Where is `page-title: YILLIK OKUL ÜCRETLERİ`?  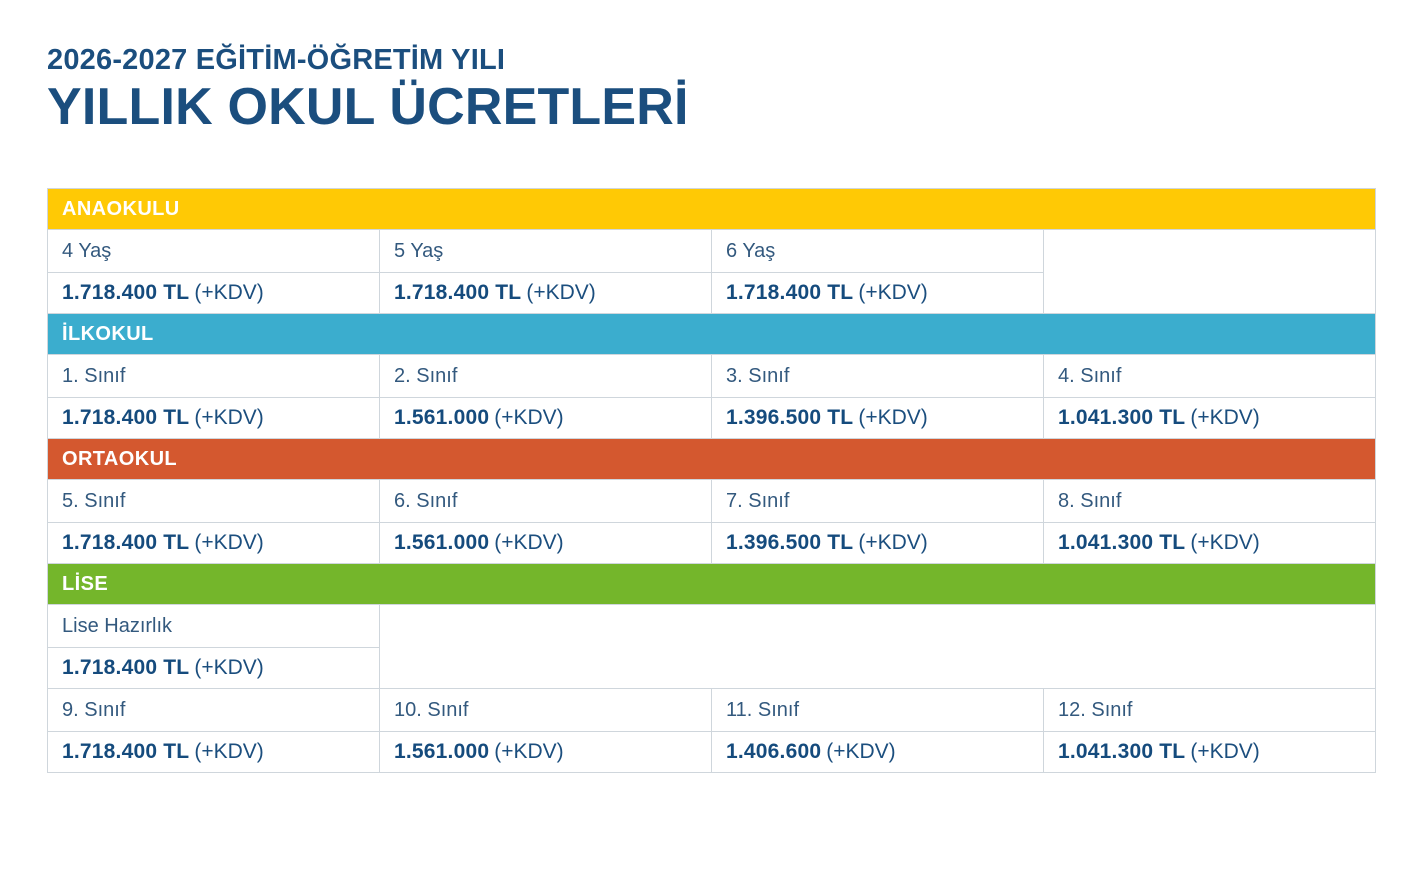
page-title: YILLIK OKUL ÜCRETLERİ is located at coordinates (368, 107).